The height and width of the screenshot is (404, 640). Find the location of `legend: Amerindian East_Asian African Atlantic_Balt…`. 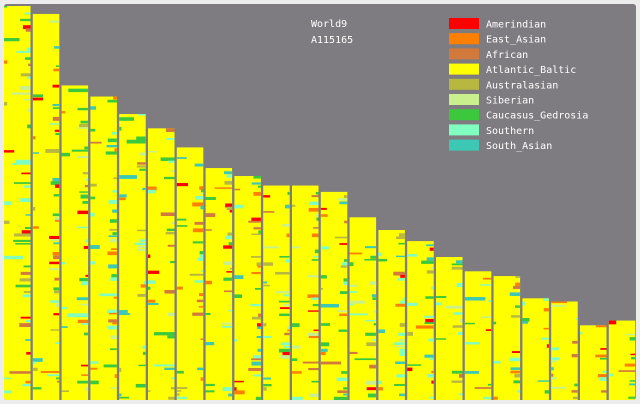

legend: Amerindian East_Asian African Atlantic_Balt… is located at coordinates (518, 85).